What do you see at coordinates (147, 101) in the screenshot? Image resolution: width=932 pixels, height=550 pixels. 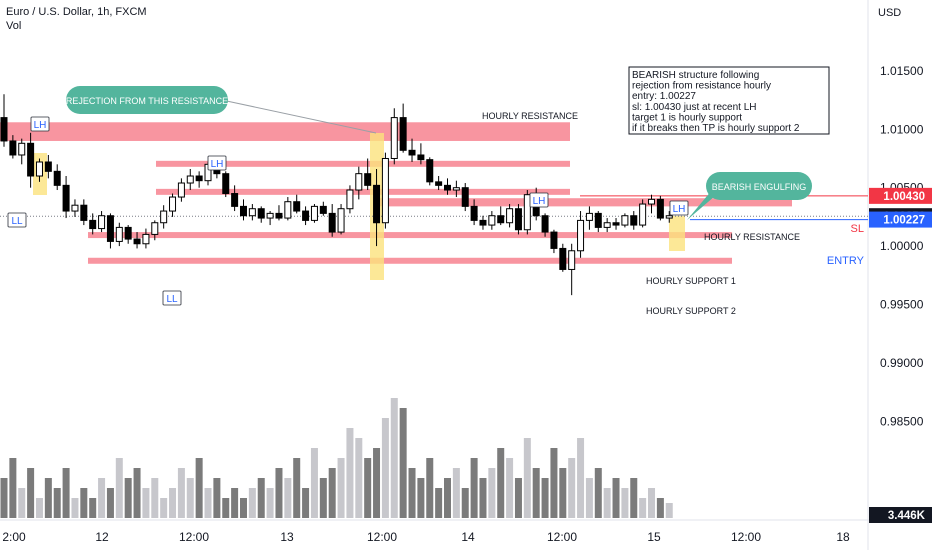 I see `rejection-callout-text: REJECTION FROM THIS RESISTANCE` at bounding box center [147, 101].